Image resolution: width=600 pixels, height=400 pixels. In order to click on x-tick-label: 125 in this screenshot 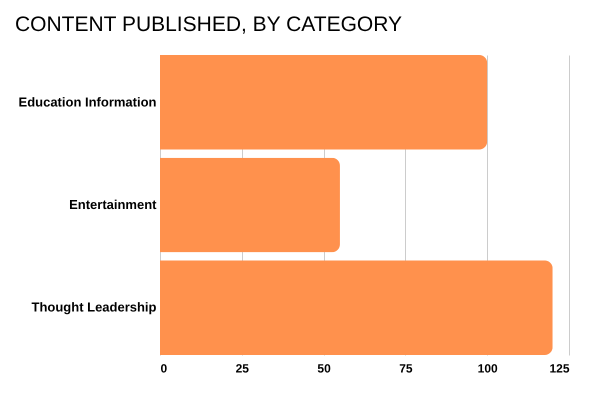, I will do `click(559, 369)`.